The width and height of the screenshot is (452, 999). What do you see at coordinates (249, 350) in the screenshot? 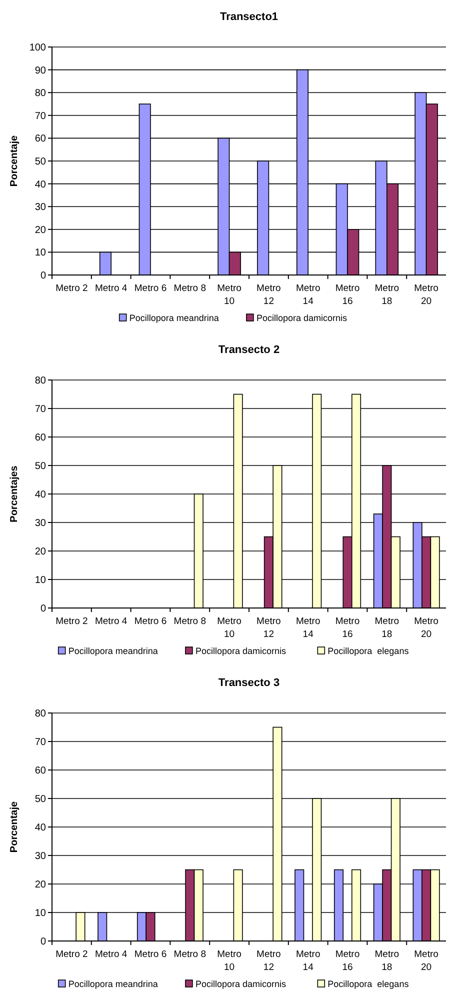
I see `chart-title: Transecto 2` at bounding box center [249, 350].